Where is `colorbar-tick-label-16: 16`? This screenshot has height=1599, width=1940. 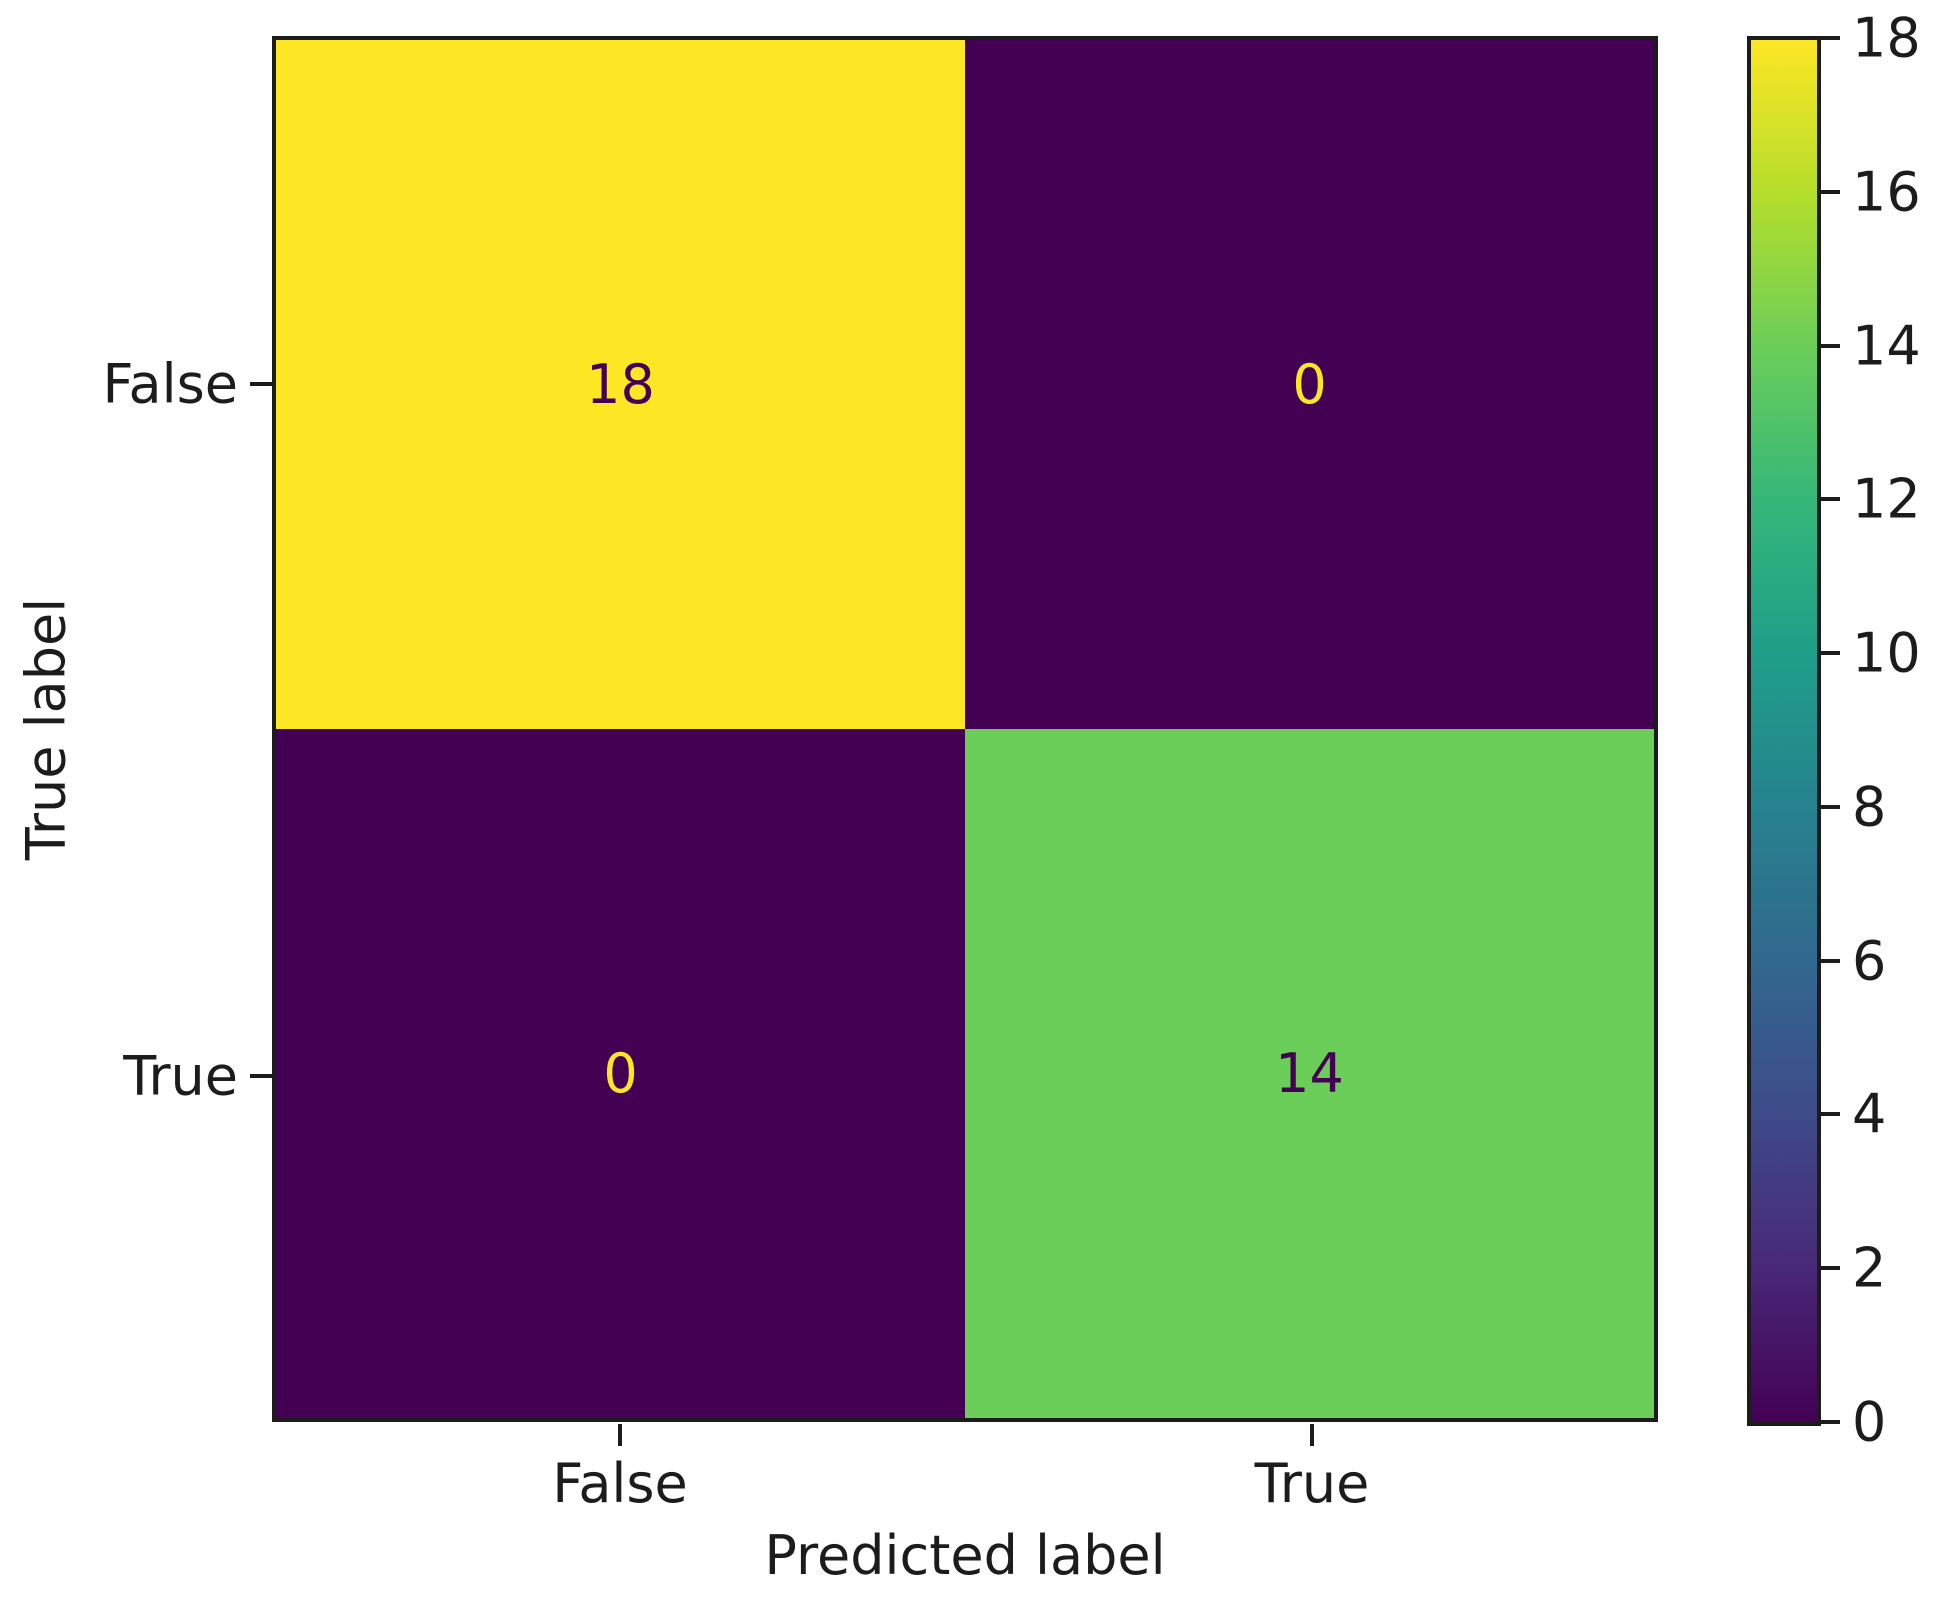 colorbar-tick-label-16: 16 is located at coordinates (1886, 192).